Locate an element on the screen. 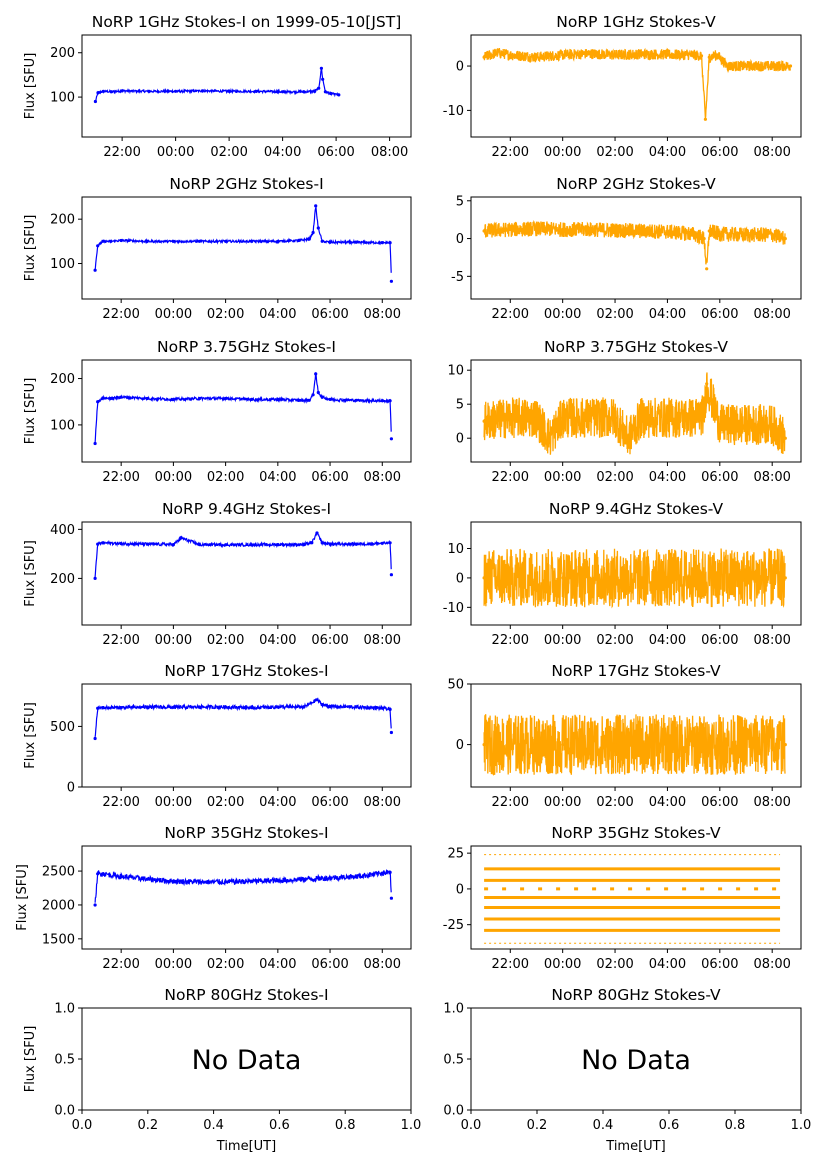  y-tick-label: 500 is located at coordinates (62, 727).